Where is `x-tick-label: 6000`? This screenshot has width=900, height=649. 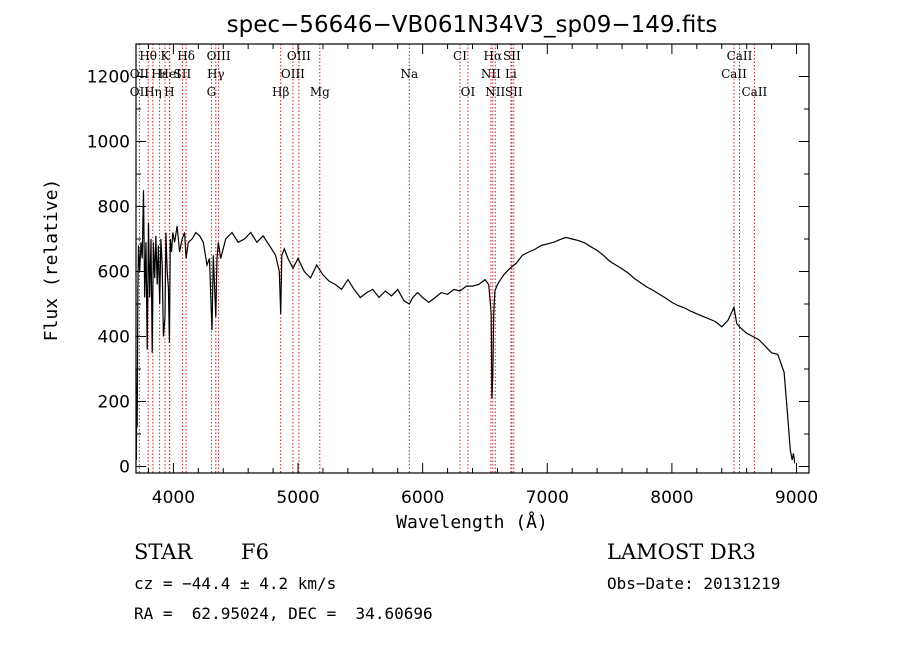
x-tick-label: 6000 is located at coordinates (422, 498).